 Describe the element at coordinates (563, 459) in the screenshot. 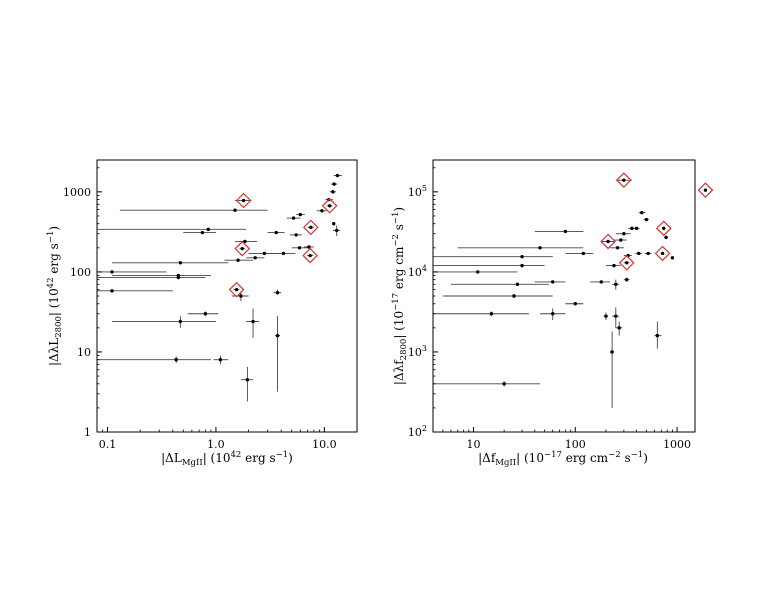

I see `right-x-axis-label: |ΔfMgII| (10−17 erg cm−2 s−1)` at that location.